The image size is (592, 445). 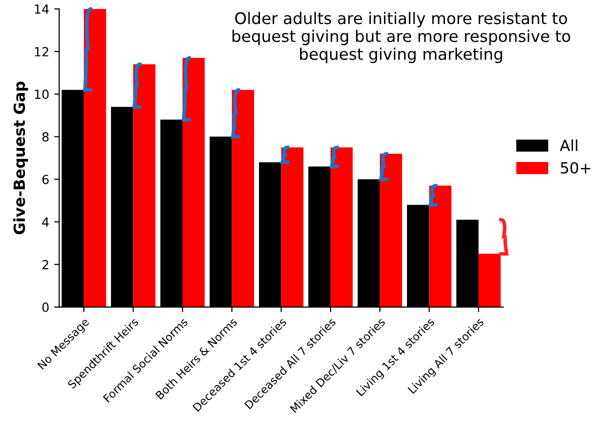 I want to click on y-tick-label: 10, so click(x=41, y=95).